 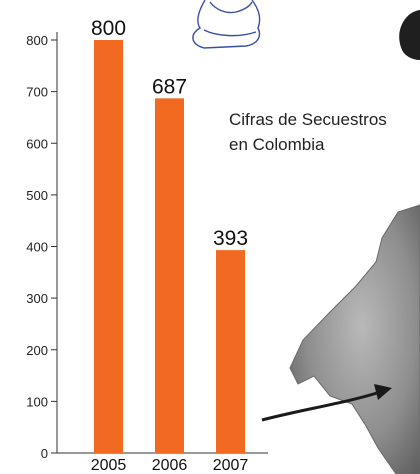 I want to click on y-tick-label: 600, so click(x=37, y=143).